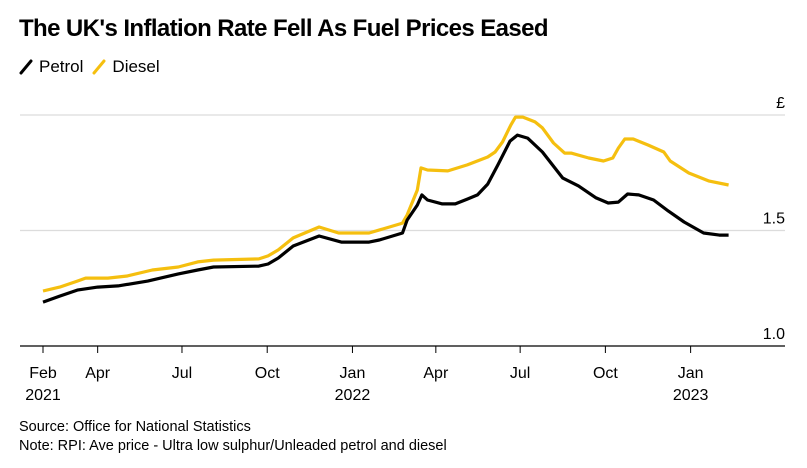 The image size is (807, 468). I want to click on y-tick-label: 1.5, so click(774, 219).